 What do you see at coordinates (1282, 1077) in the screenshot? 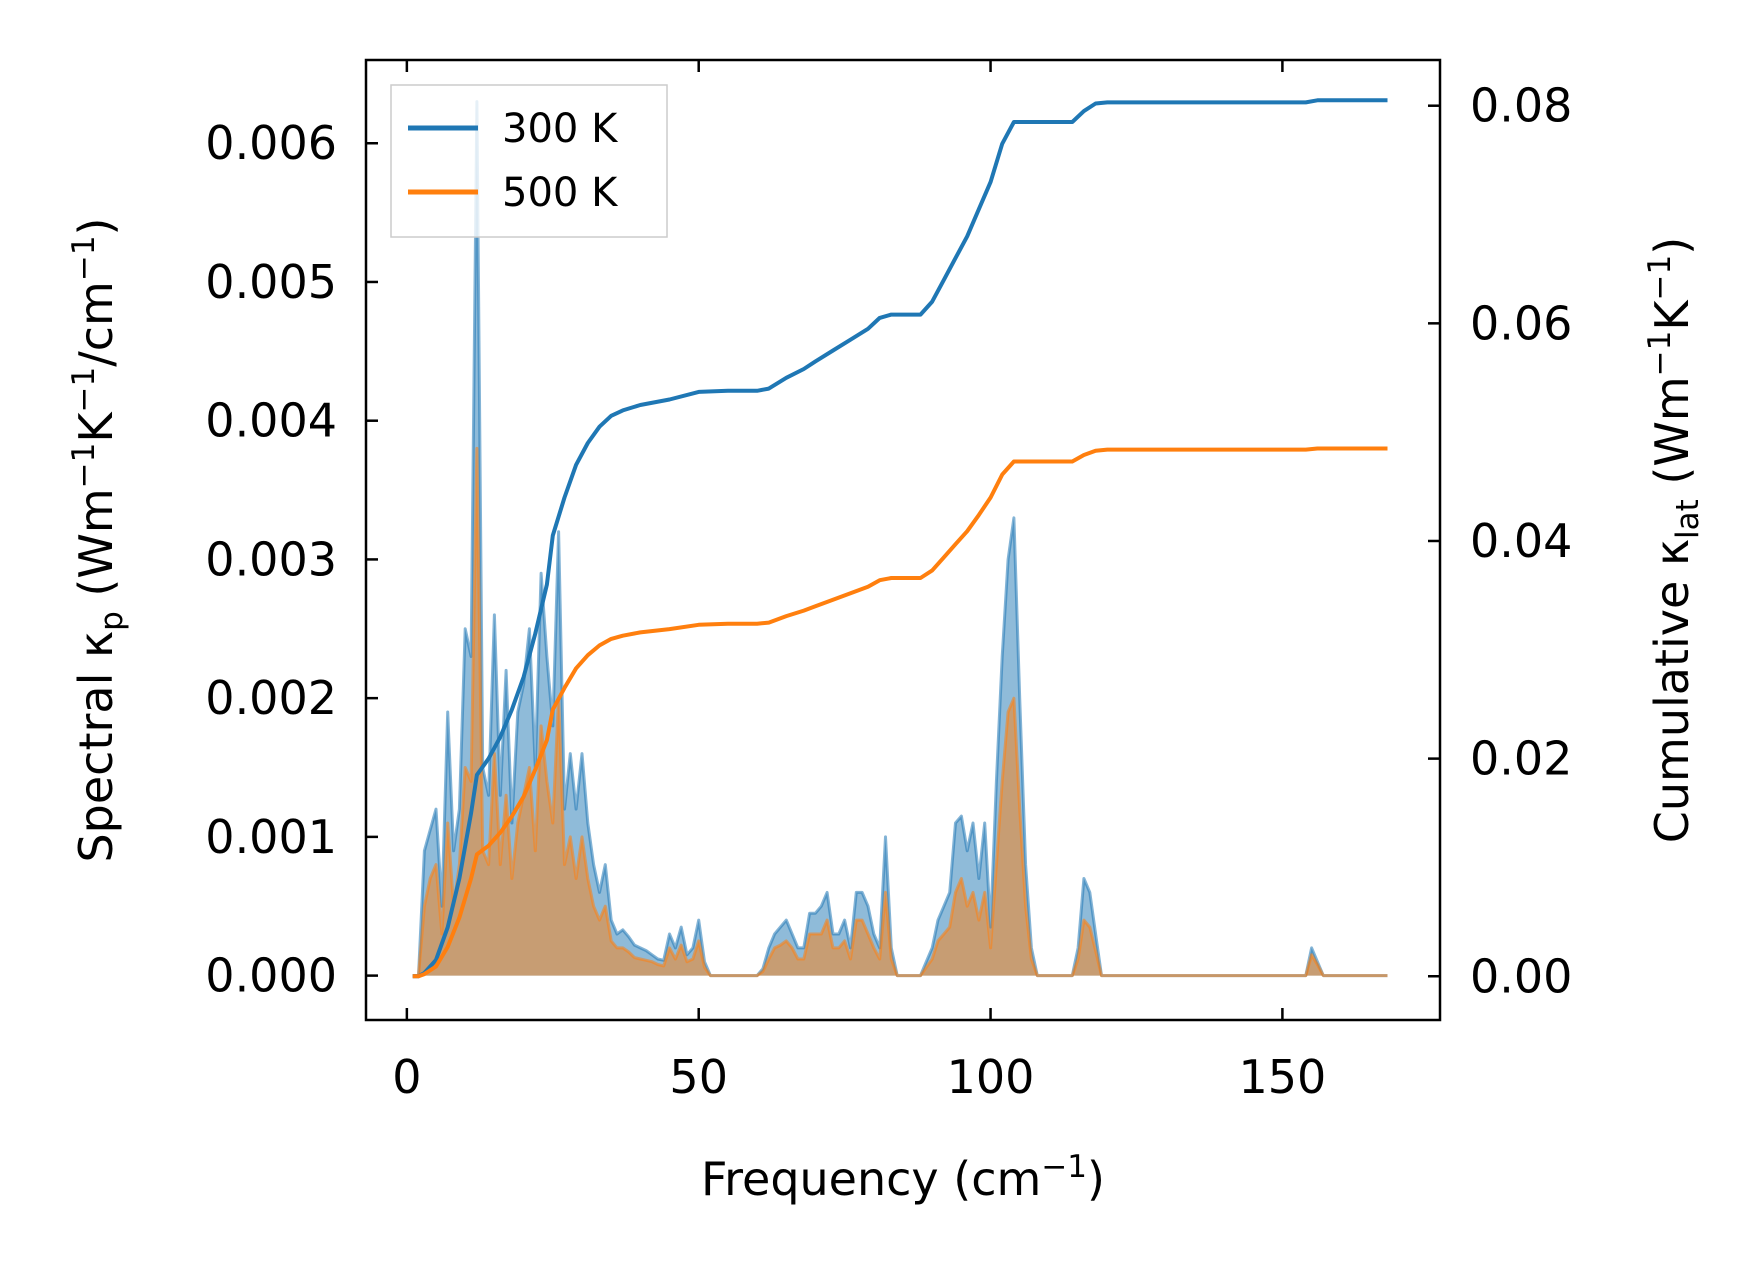
I see `x-tick-label: 150` at bounding box center [1282, 1077].